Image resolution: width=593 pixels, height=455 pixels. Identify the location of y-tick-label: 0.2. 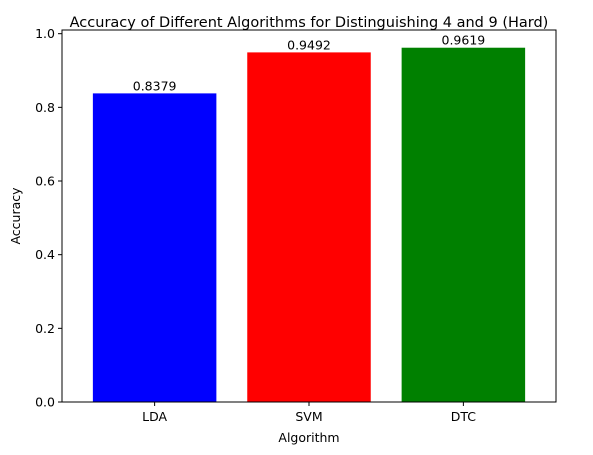
(45, 328).